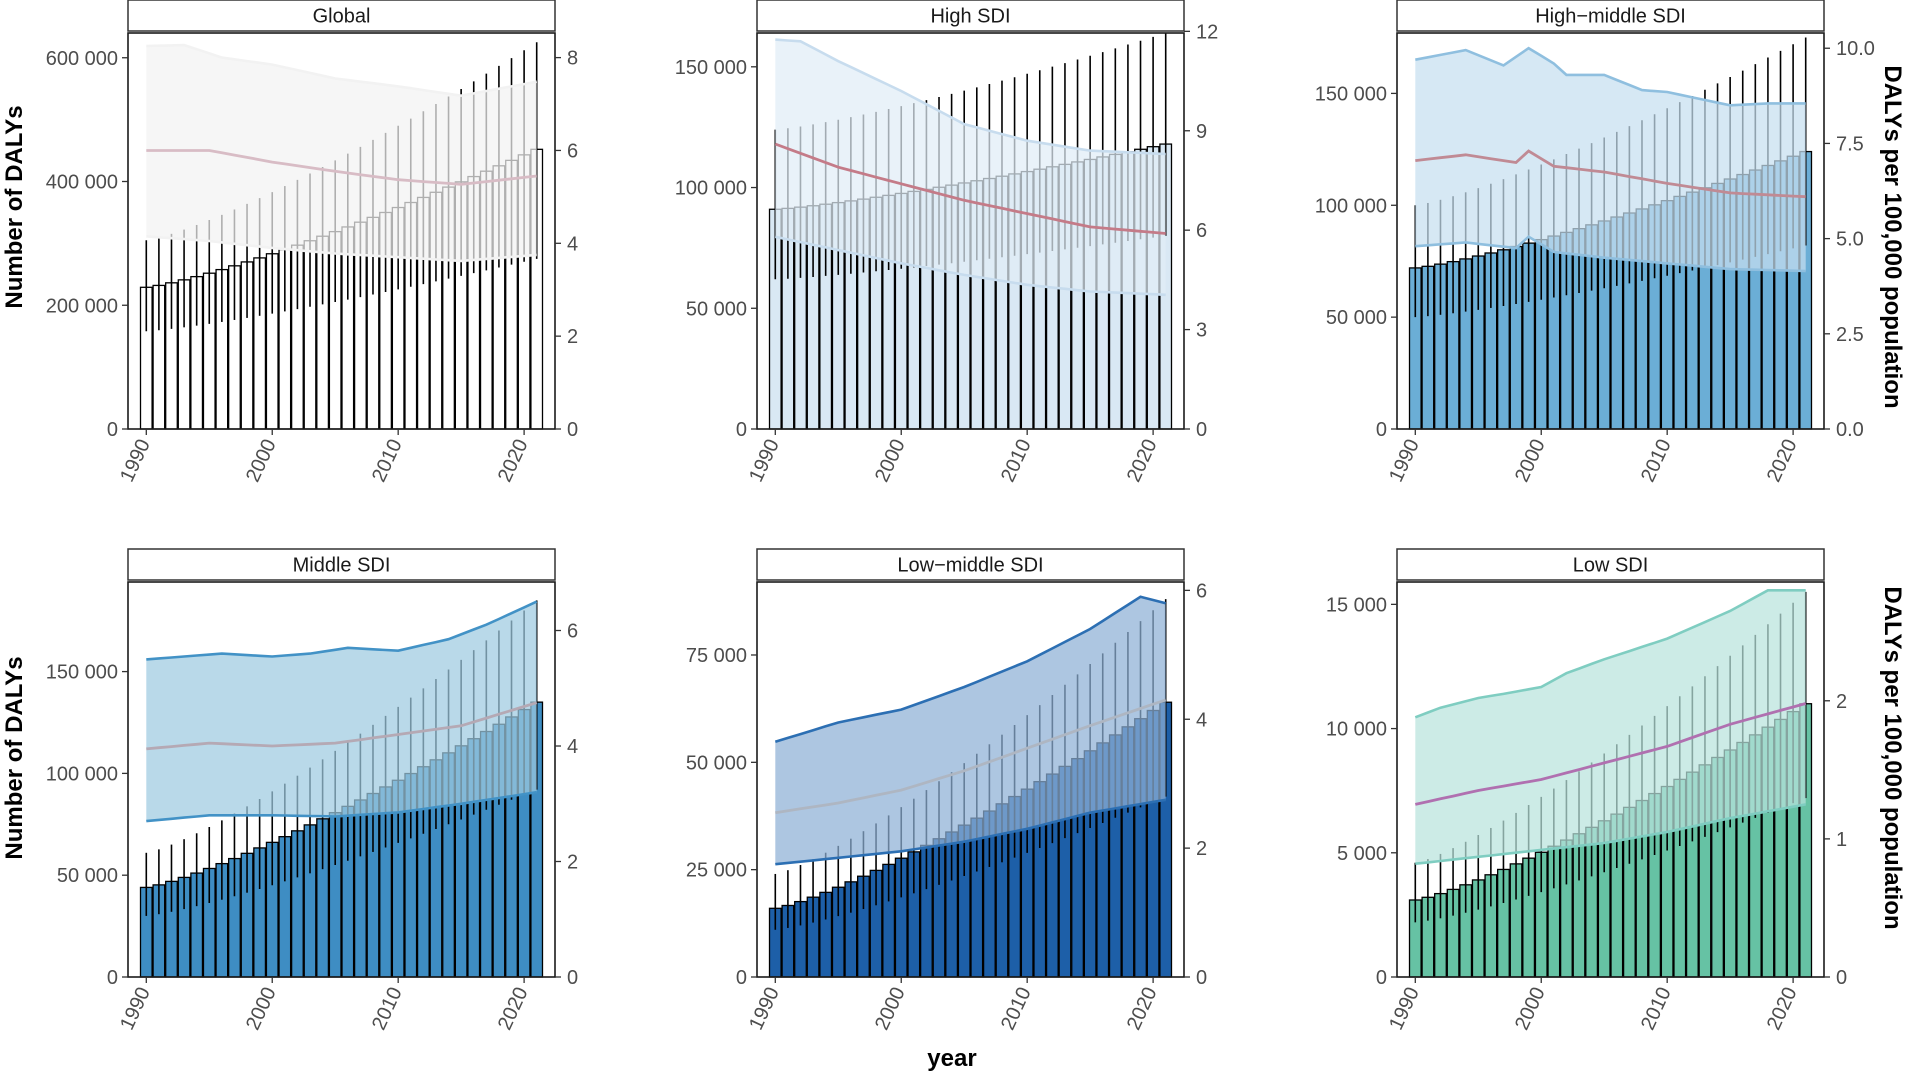 Image resolution: width=1907 pixels, height=1076 pixels. What do you see at coordinates (951, 1058) in the screenshot?
I see `x-axis-title: year` at bounding box center [951, 1058].